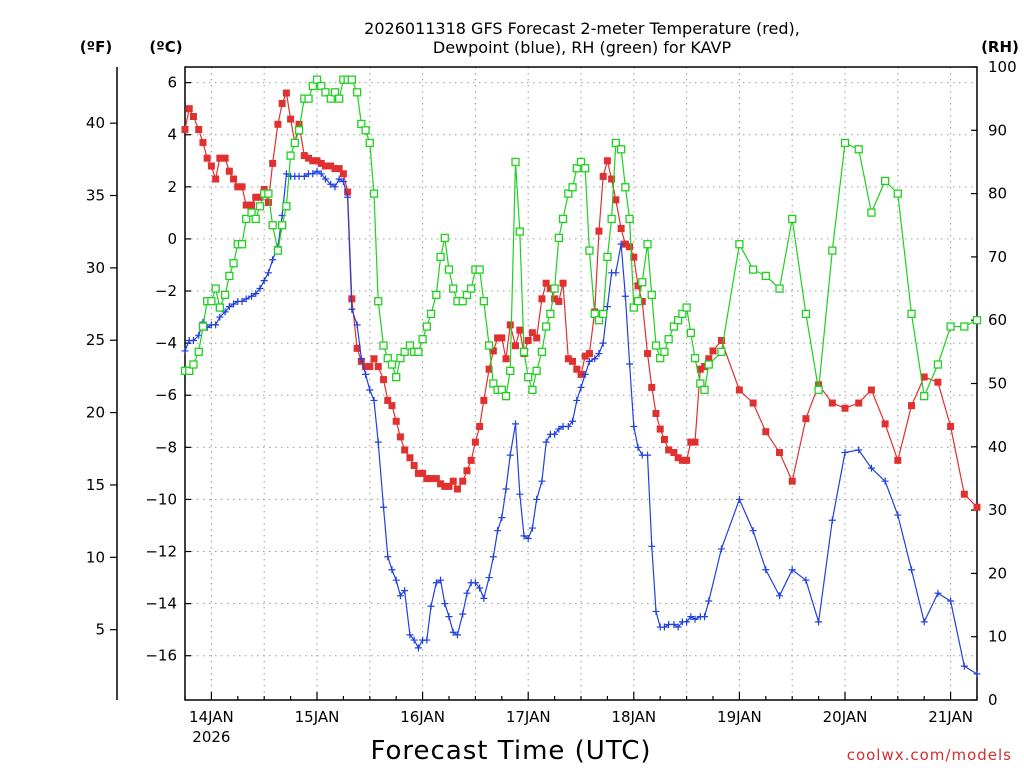 The width and height of the screenshot is (1024, 768). What do you see at coordinates (95, 268) in the screenshot?
I see `fahrenheit-tick-label: 30` at bounding box center [95, 268].